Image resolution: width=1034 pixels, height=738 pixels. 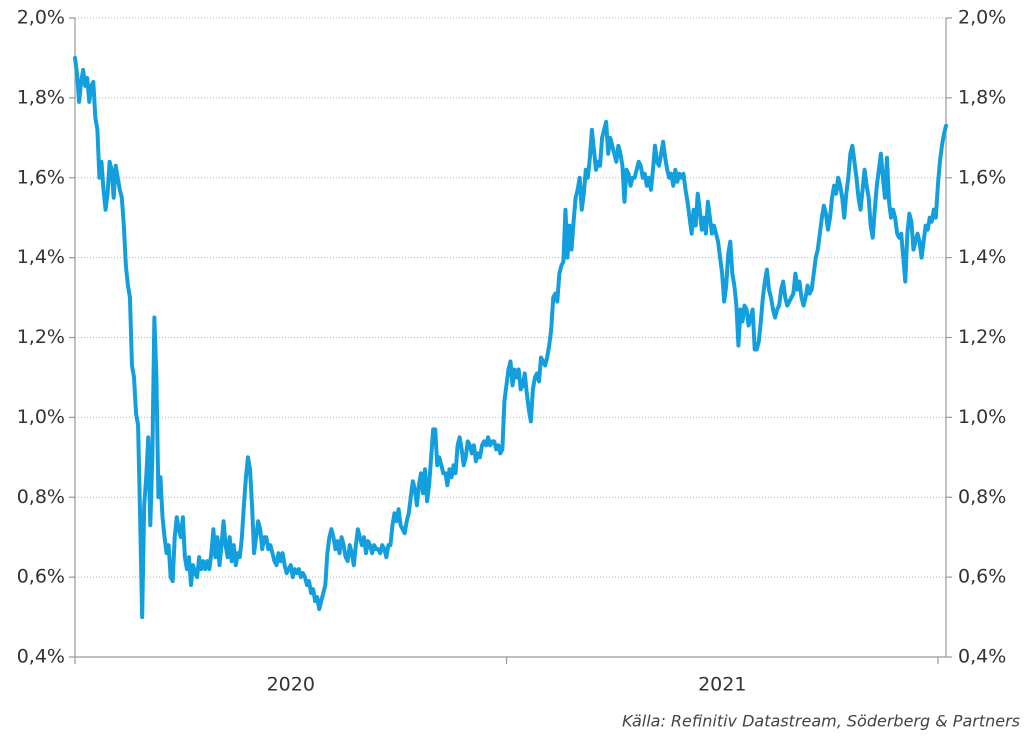 I want to click on y-tick-label: 1,2%, so click(x=41, y=337).